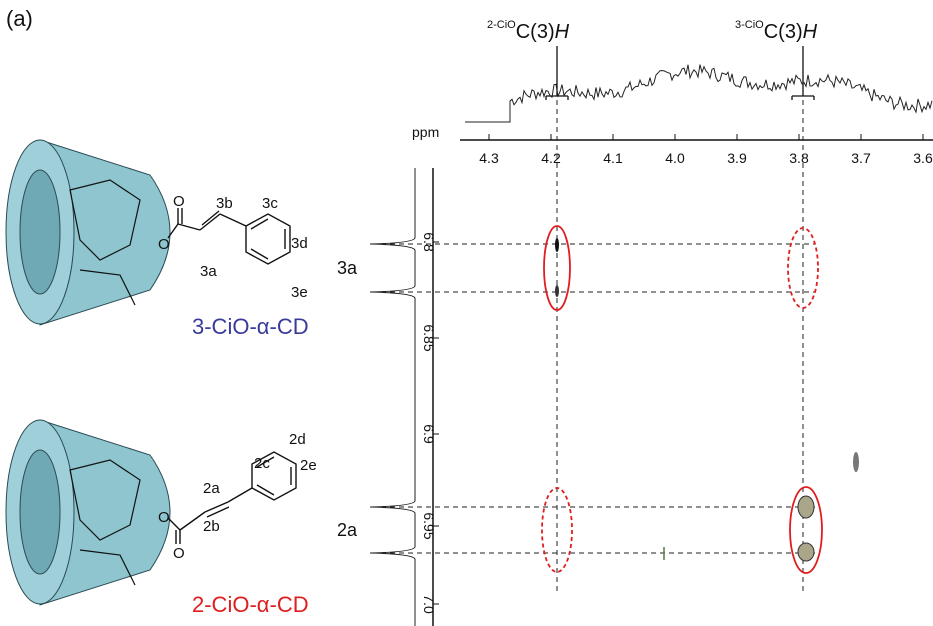  Describe the element at coordinates (347, 268) in the screenshot. I see `peak-label: 3a` at that location.